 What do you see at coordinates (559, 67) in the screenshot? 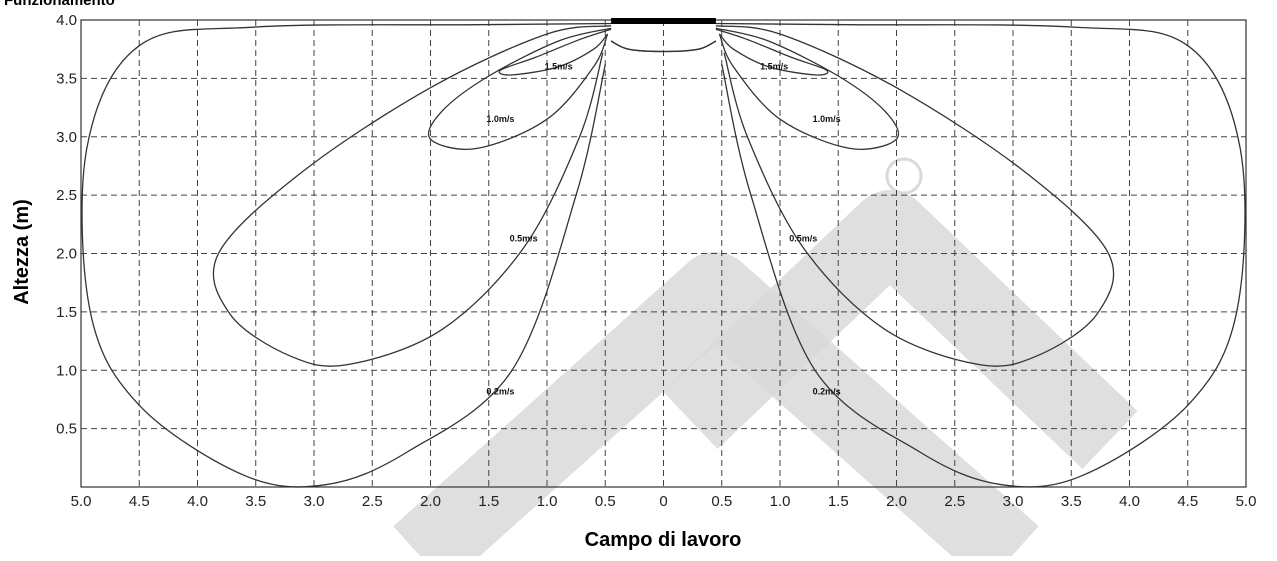
I see `series-label-0-0: 1.5m/s` at bounding box center [559, 67].